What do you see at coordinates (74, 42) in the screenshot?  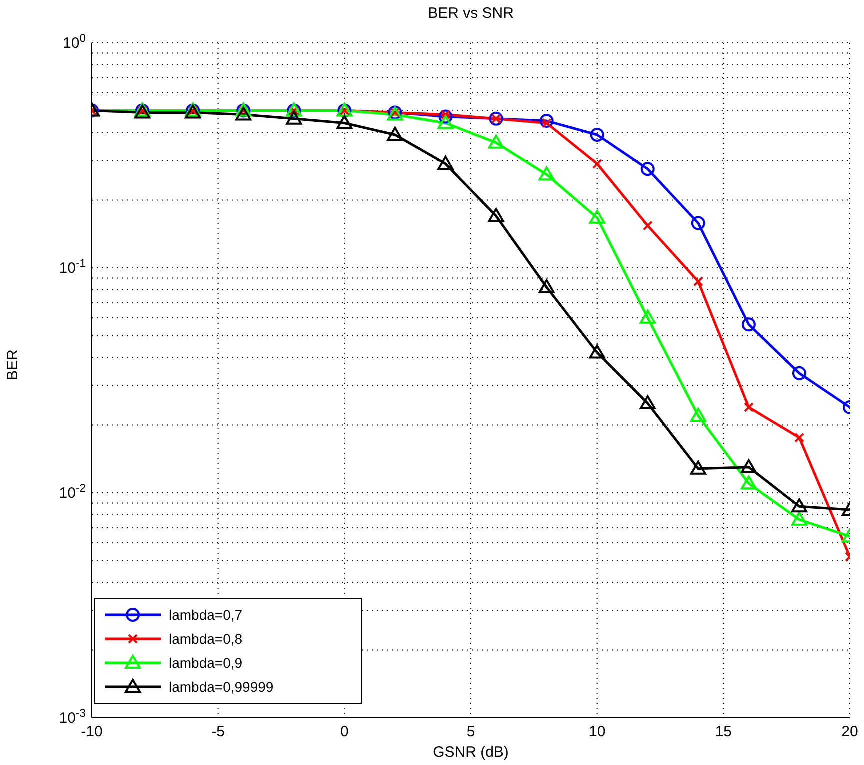 I see `y-tick-label: 10$^{0}$` at bounding box center [74, 42].